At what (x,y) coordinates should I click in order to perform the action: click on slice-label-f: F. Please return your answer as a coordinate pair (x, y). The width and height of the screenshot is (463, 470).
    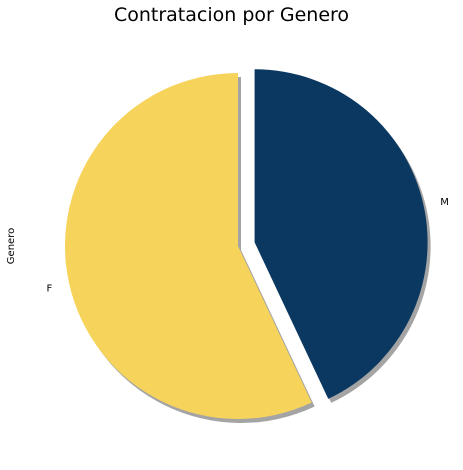
    Looking at the image, I should click on (50, 289).